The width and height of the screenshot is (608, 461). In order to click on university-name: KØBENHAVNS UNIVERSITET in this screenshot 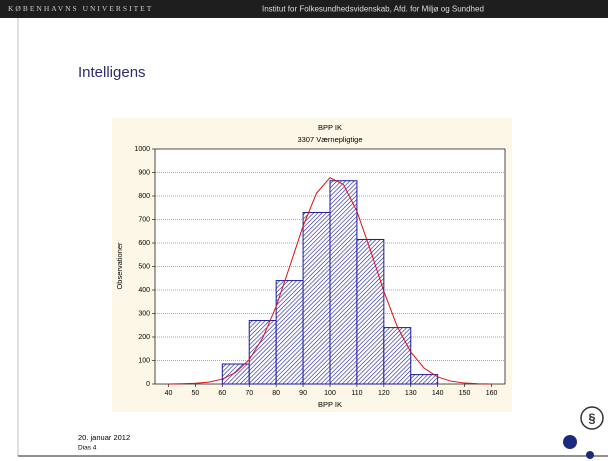, I will do `click(80, 8)`.